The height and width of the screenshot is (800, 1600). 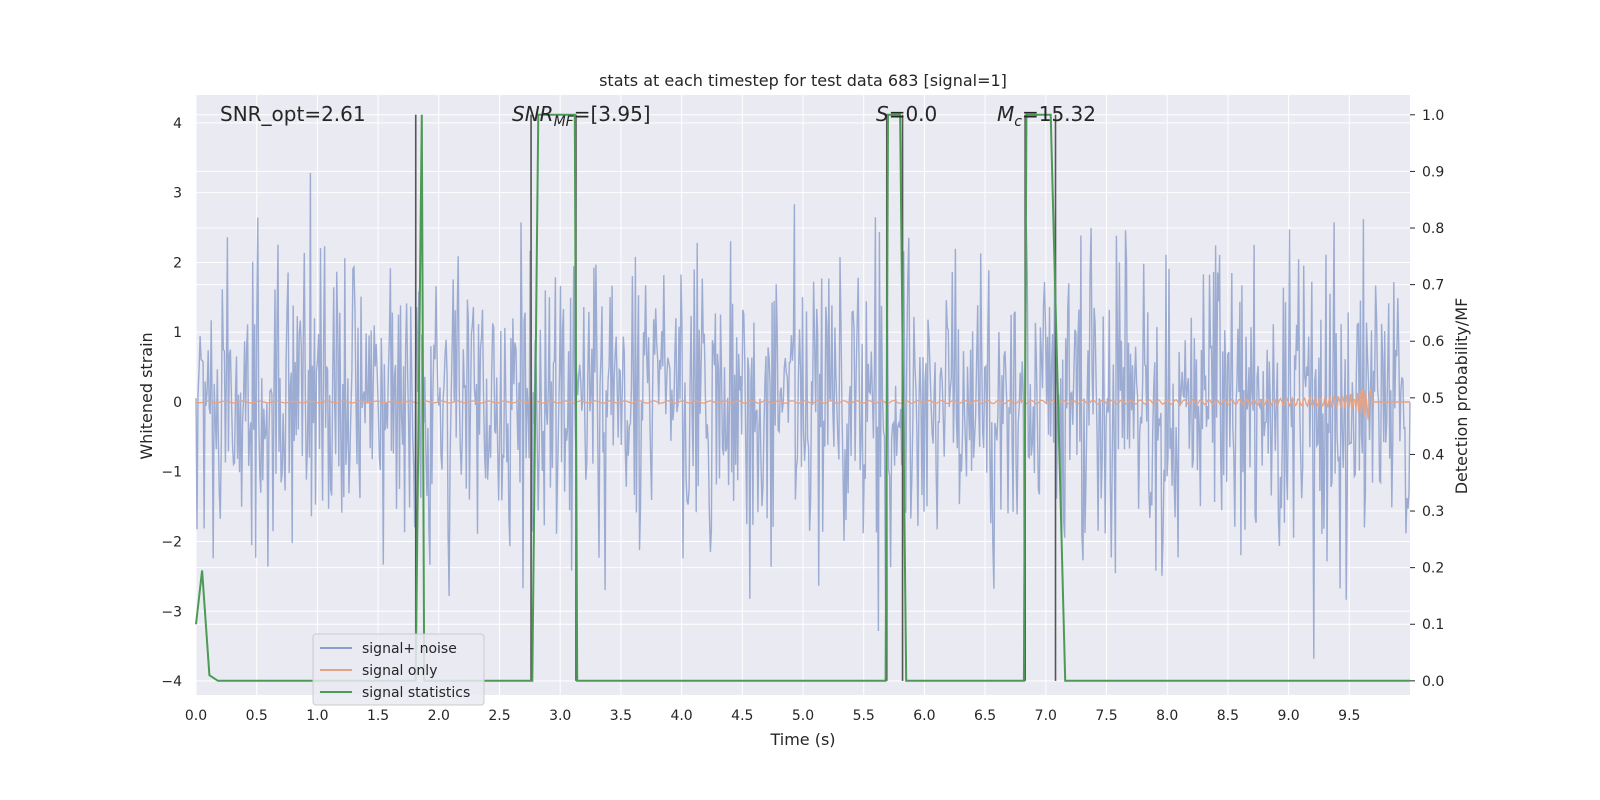 What do you see at coordinates (1005, 114) in the screenshot?
I see `mc-label: M` at bounding box center [1005, 114].